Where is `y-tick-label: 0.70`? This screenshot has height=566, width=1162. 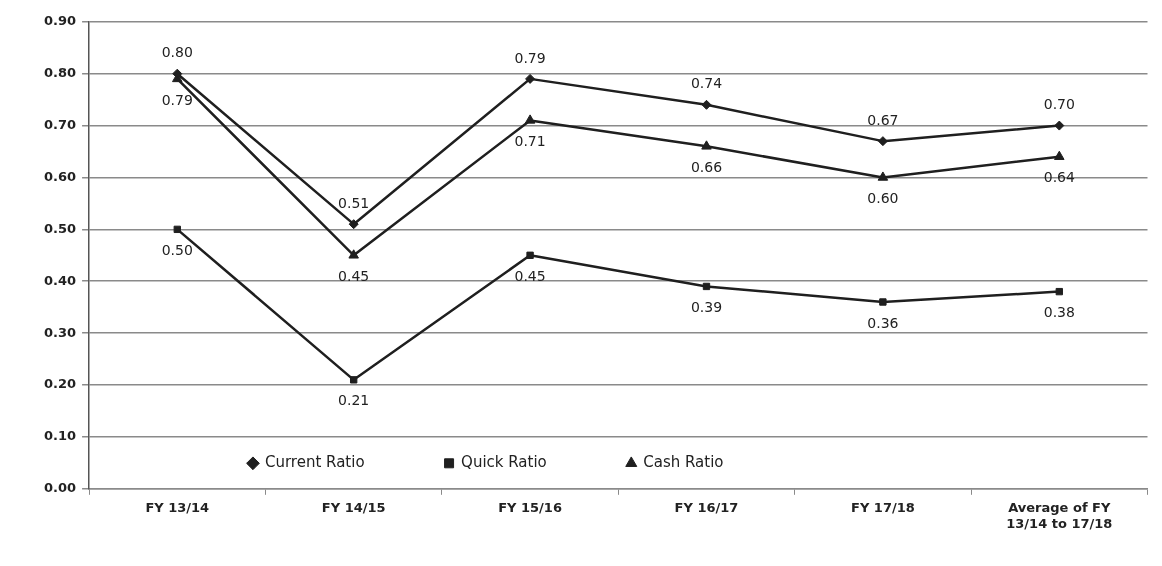 y-tick-label: 0.70 is located at coordinates (60, 124).